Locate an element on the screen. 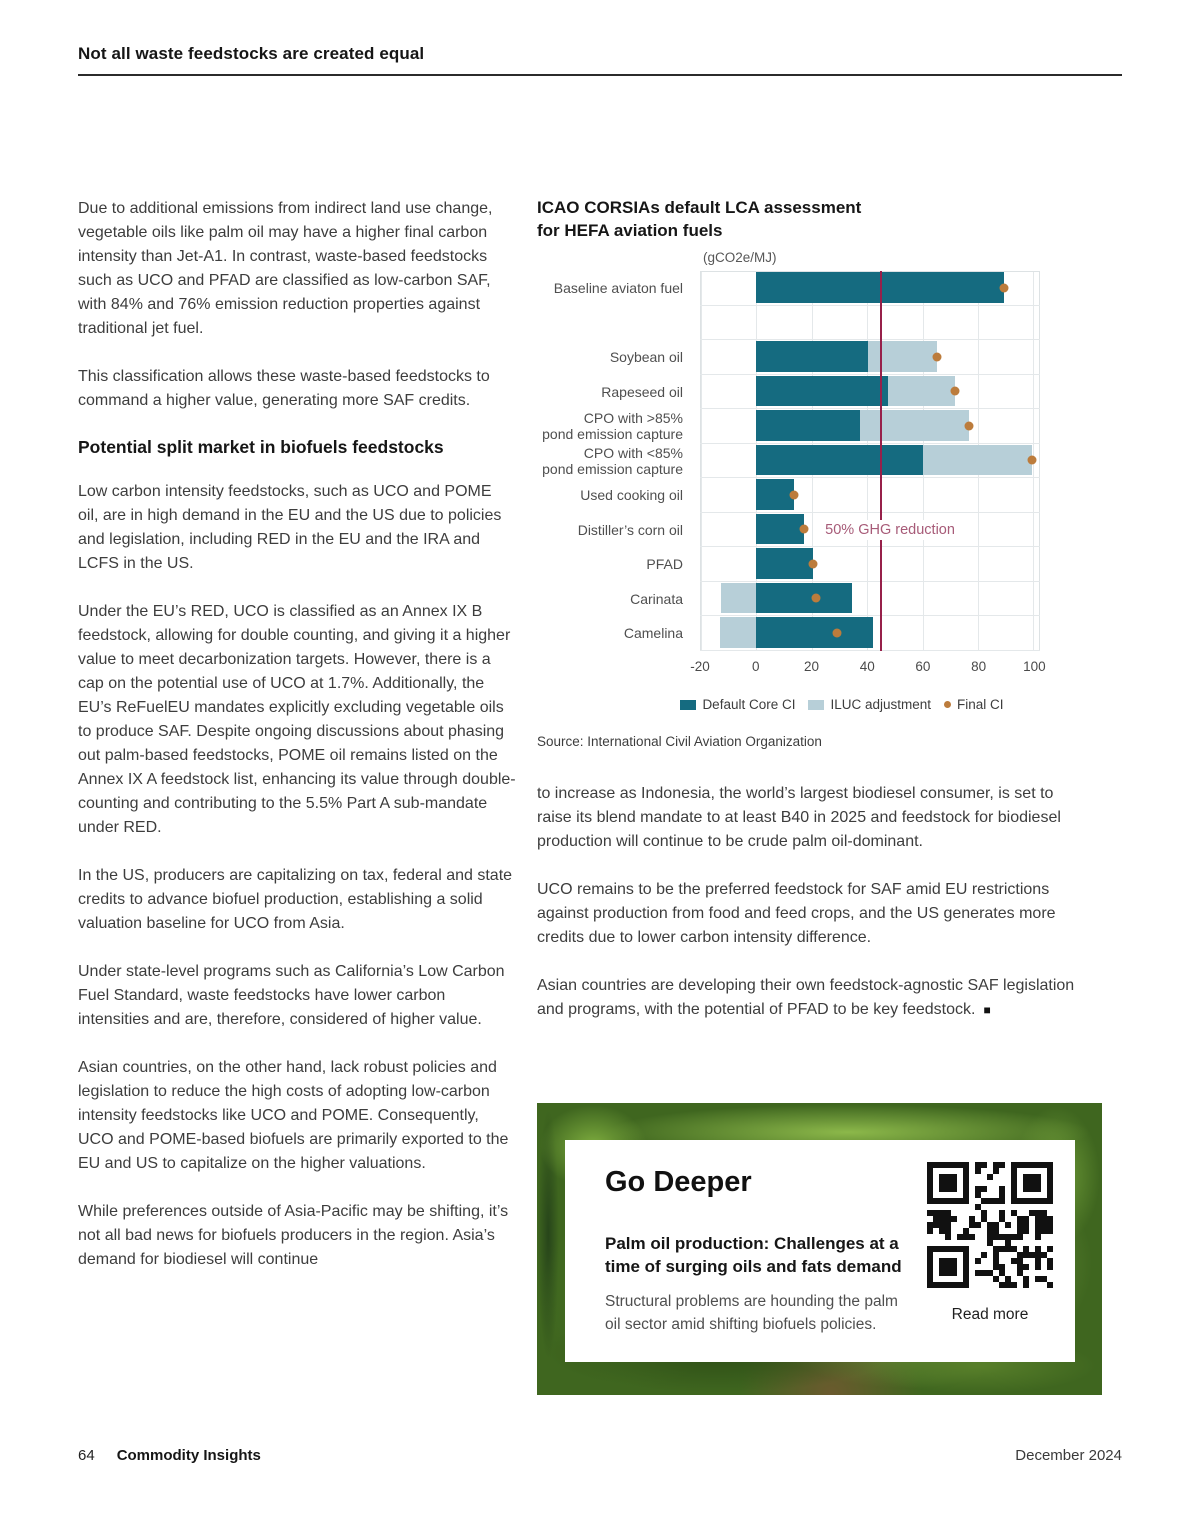  chart-row: Camelina is located at coordinates (788, 633).